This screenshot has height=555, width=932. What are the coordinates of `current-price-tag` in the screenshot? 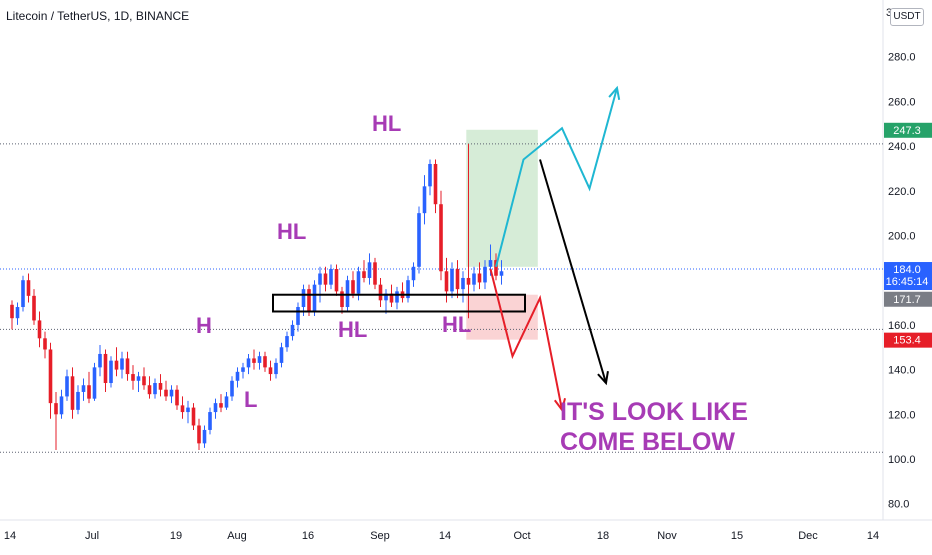 It's located at (908, 276).